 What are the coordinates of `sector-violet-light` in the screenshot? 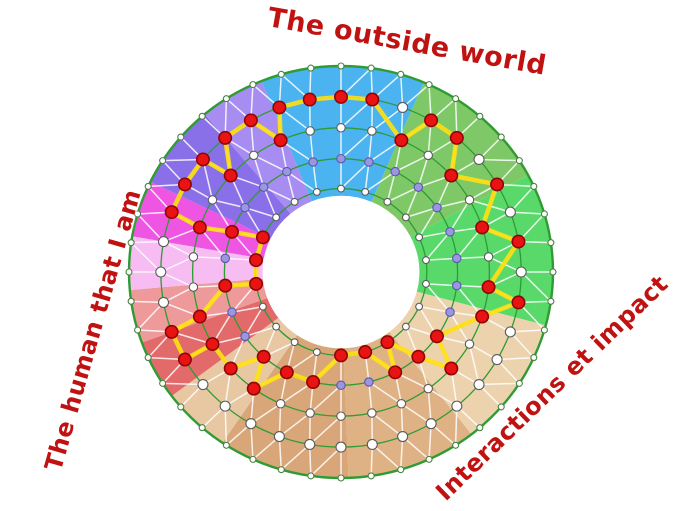 It's located at (258, 147).